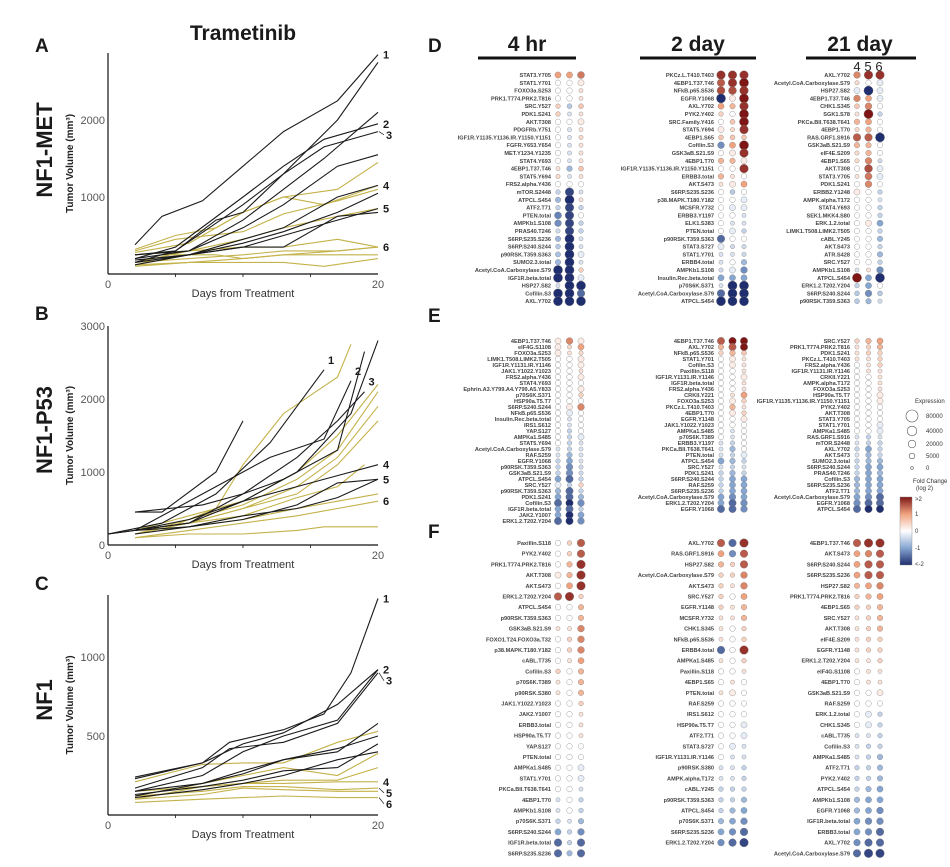 This screenshot has height=867, width=950. What do you see at coordinates (928, 469) in the screenshot?
I see `legend-size-label: 0` at bounding box center [928, 469].